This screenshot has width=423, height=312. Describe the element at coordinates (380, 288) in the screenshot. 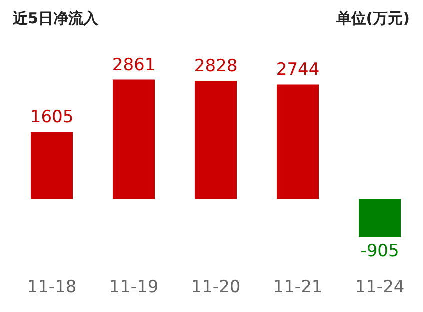

I see `x-tick-label: 11-24` at that location.